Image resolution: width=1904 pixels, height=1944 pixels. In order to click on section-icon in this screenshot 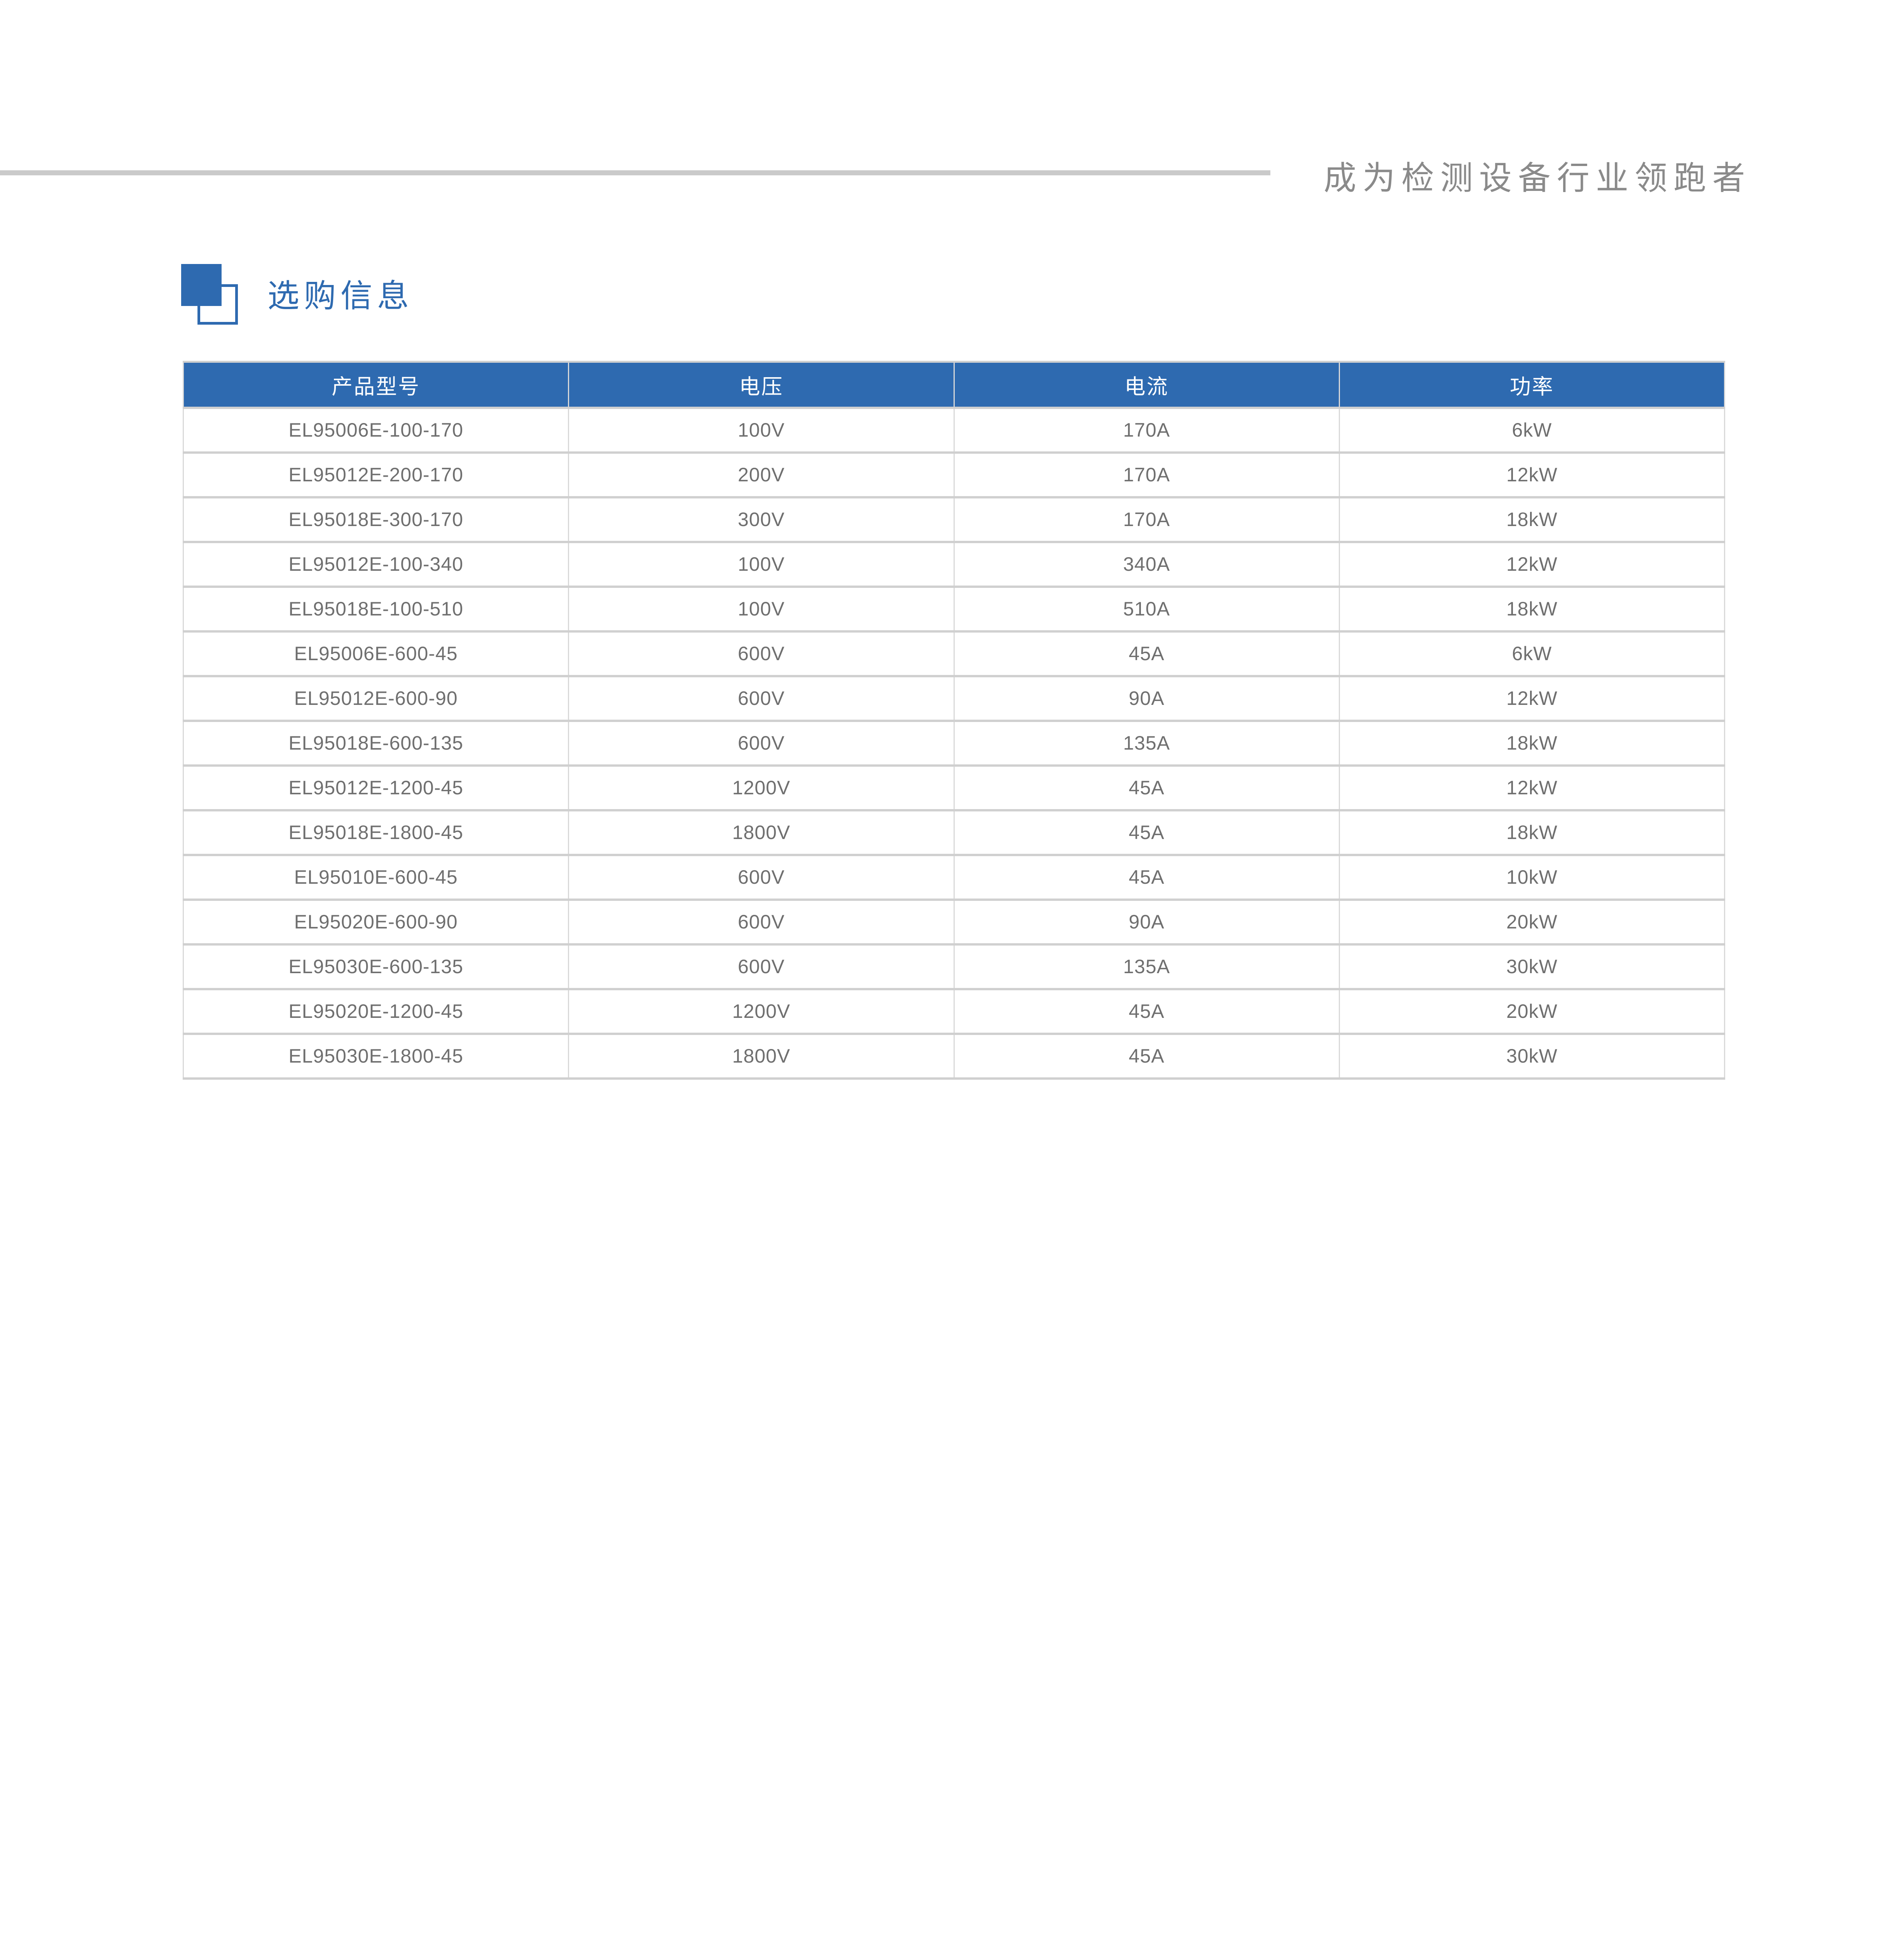, I will do `click(210, 295)`.